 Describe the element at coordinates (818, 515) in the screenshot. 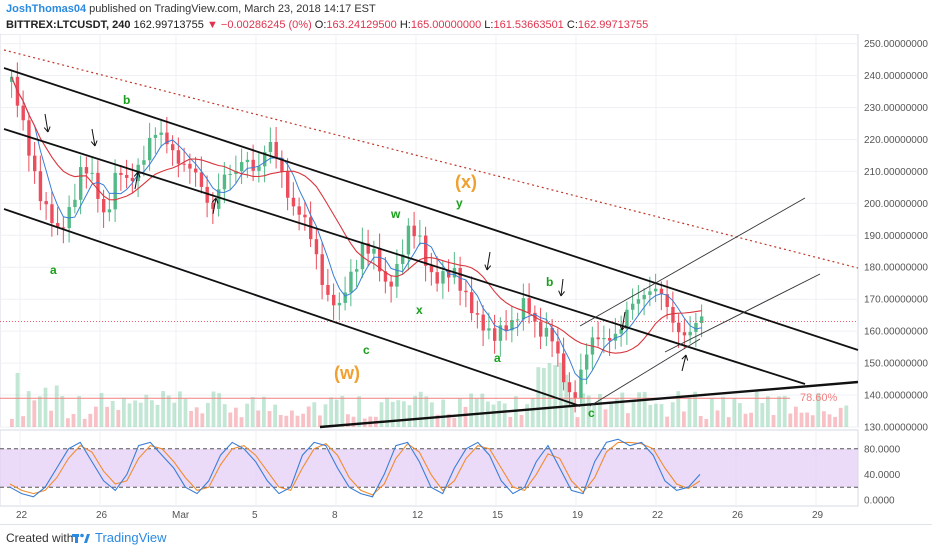

I see `time-tick-label: 29` at that location.